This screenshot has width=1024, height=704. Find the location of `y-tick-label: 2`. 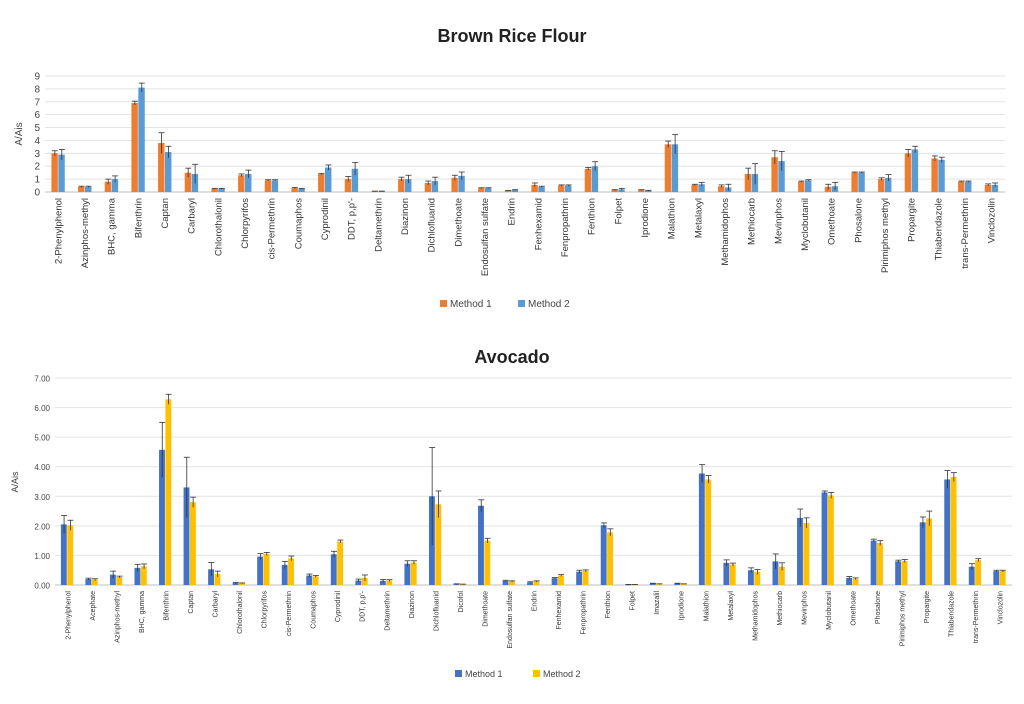

y-tick-label: 2 is located at coordinates (37, 167).